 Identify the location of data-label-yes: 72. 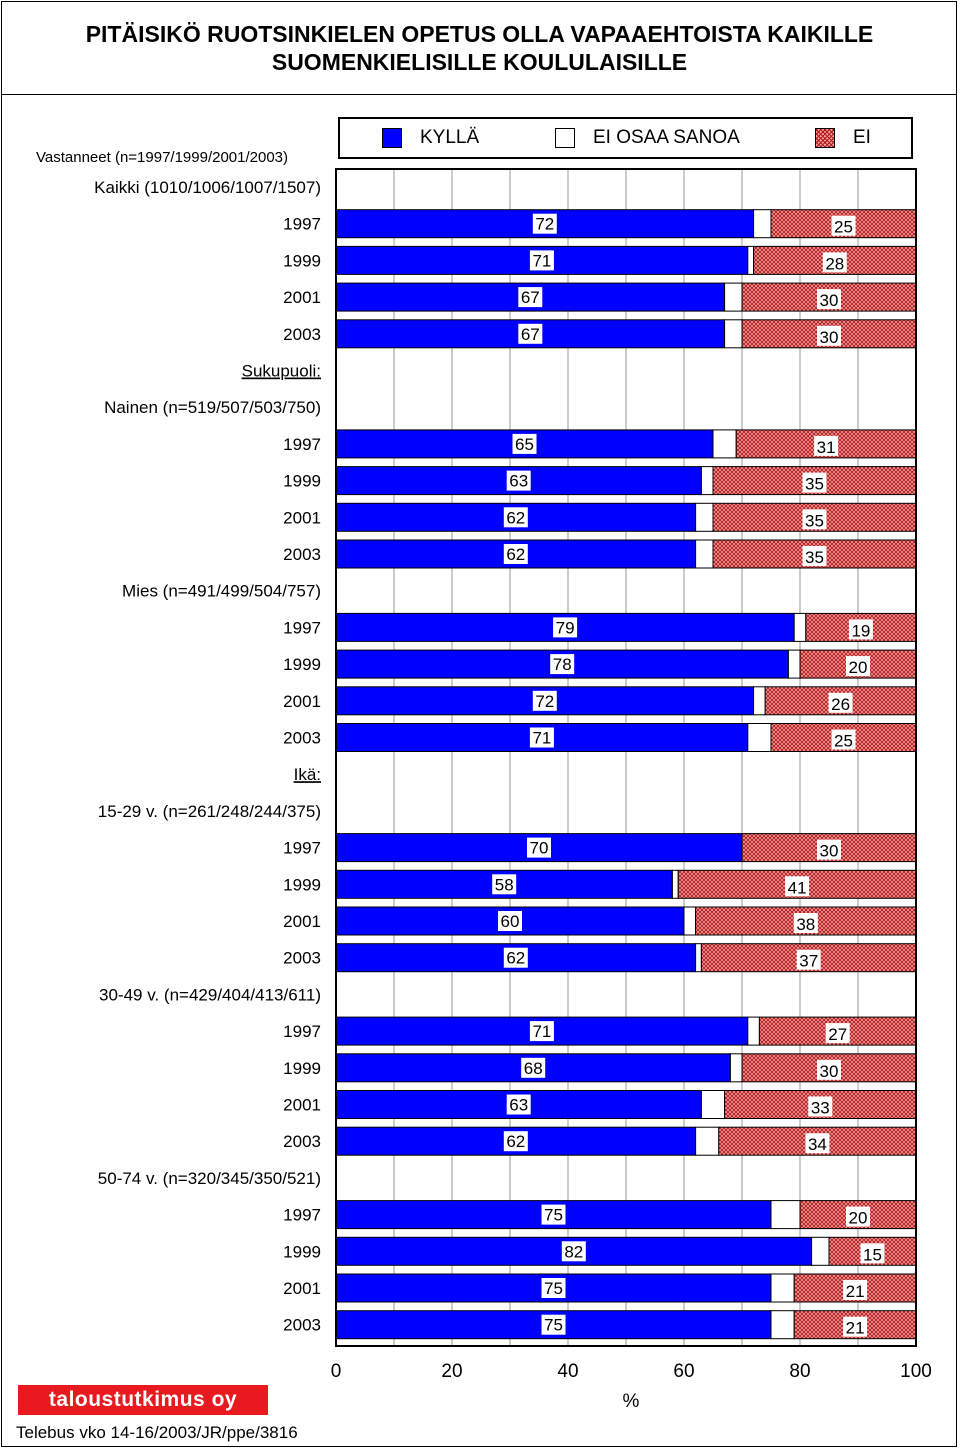
(544, 701).